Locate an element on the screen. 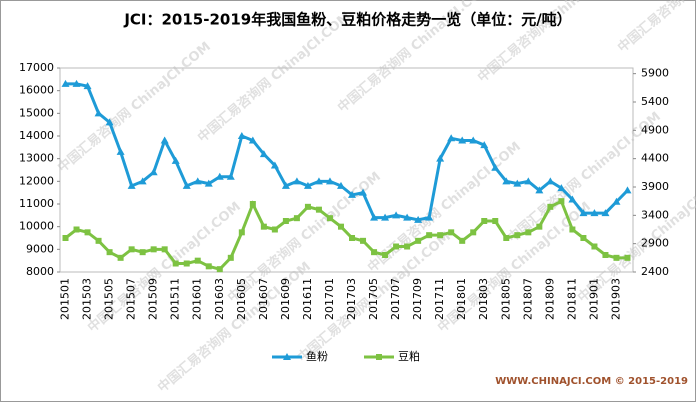 Image resolution: width=696 pixels, height=402 pixels. y-tick-label: 14000 is located at coordinates (36, 135).